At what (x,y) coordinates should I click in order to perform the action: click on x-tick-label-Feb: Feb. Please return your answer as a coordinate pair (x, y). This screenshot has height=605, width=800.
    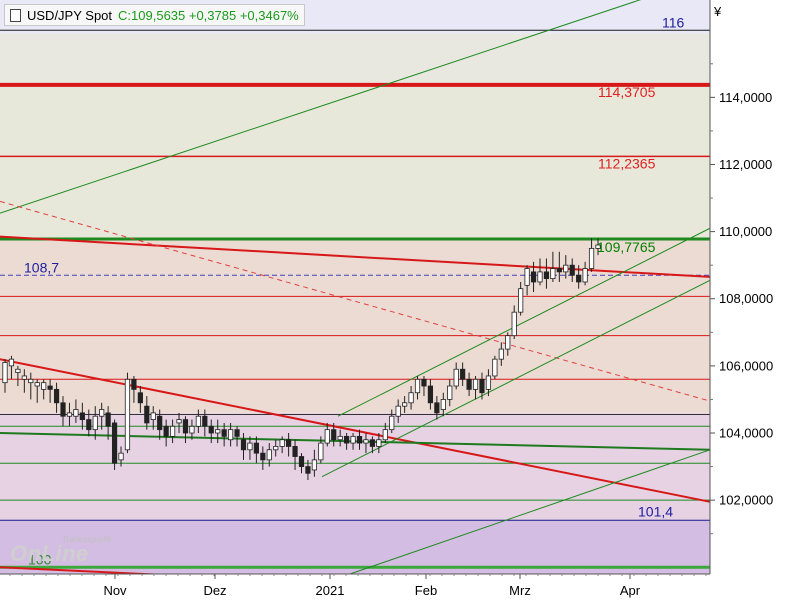
    Looking at the image, I should click on (426, 590).